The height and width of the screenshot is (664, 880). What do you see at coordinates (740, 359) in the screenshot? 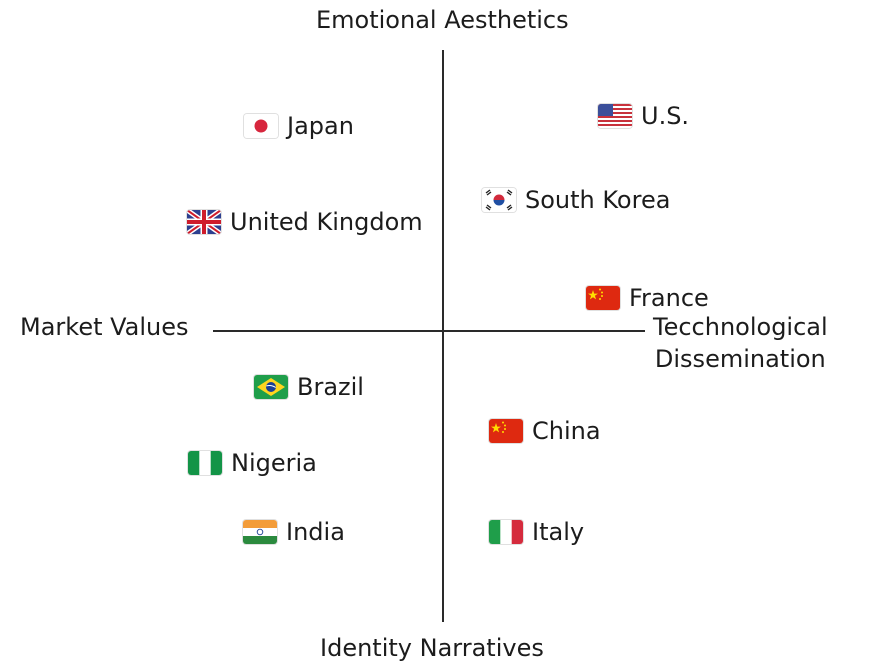
I see `axis-label-right-line2: Dissemination` at bounding box center [740, 359].